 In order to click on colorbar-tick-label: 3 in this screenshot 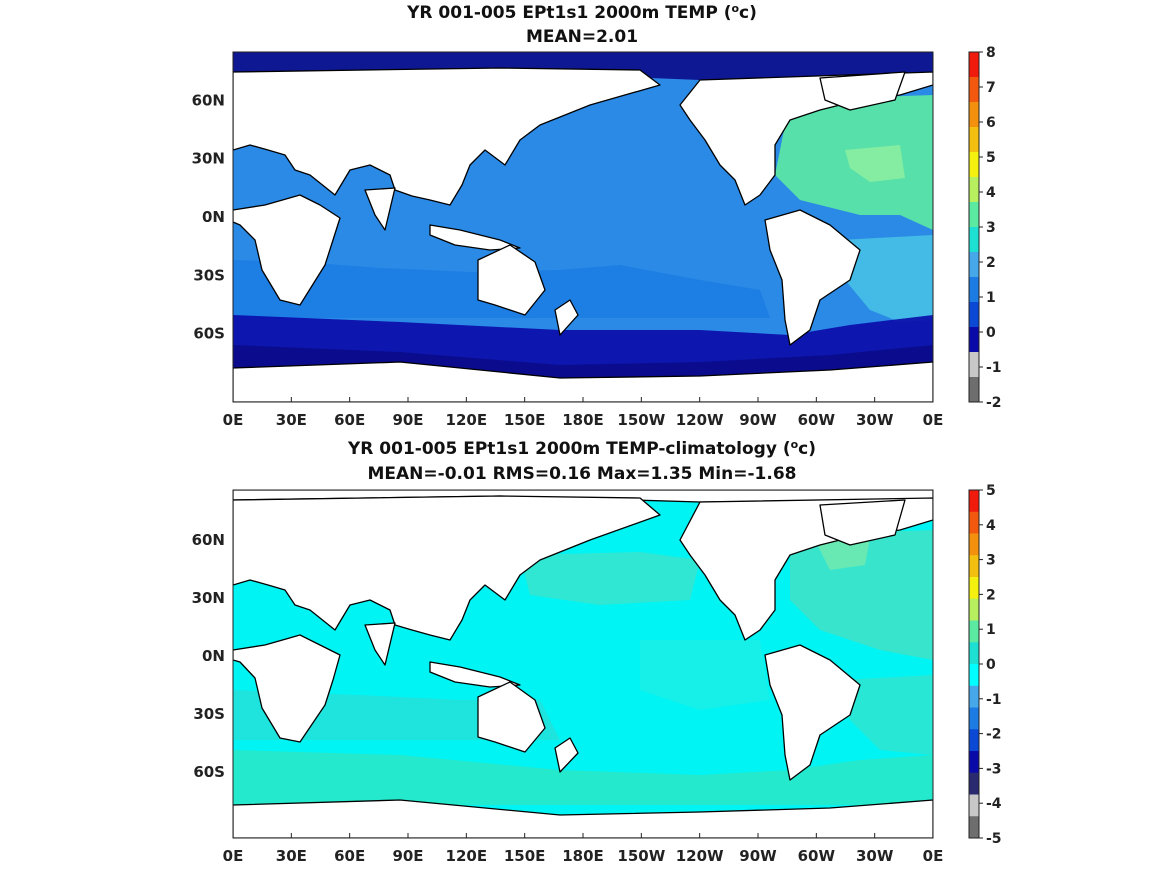, I will do `click(991, 228)`.